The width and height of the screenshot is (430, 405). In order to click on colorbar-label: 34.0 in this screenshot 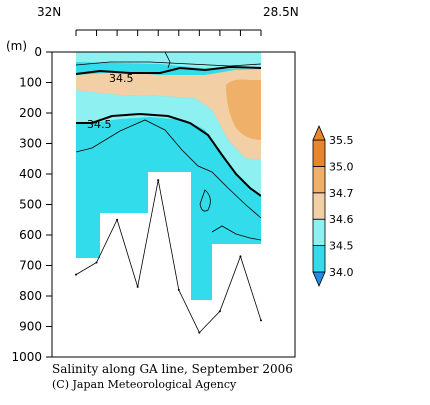, I will do `click(341, 272)`.